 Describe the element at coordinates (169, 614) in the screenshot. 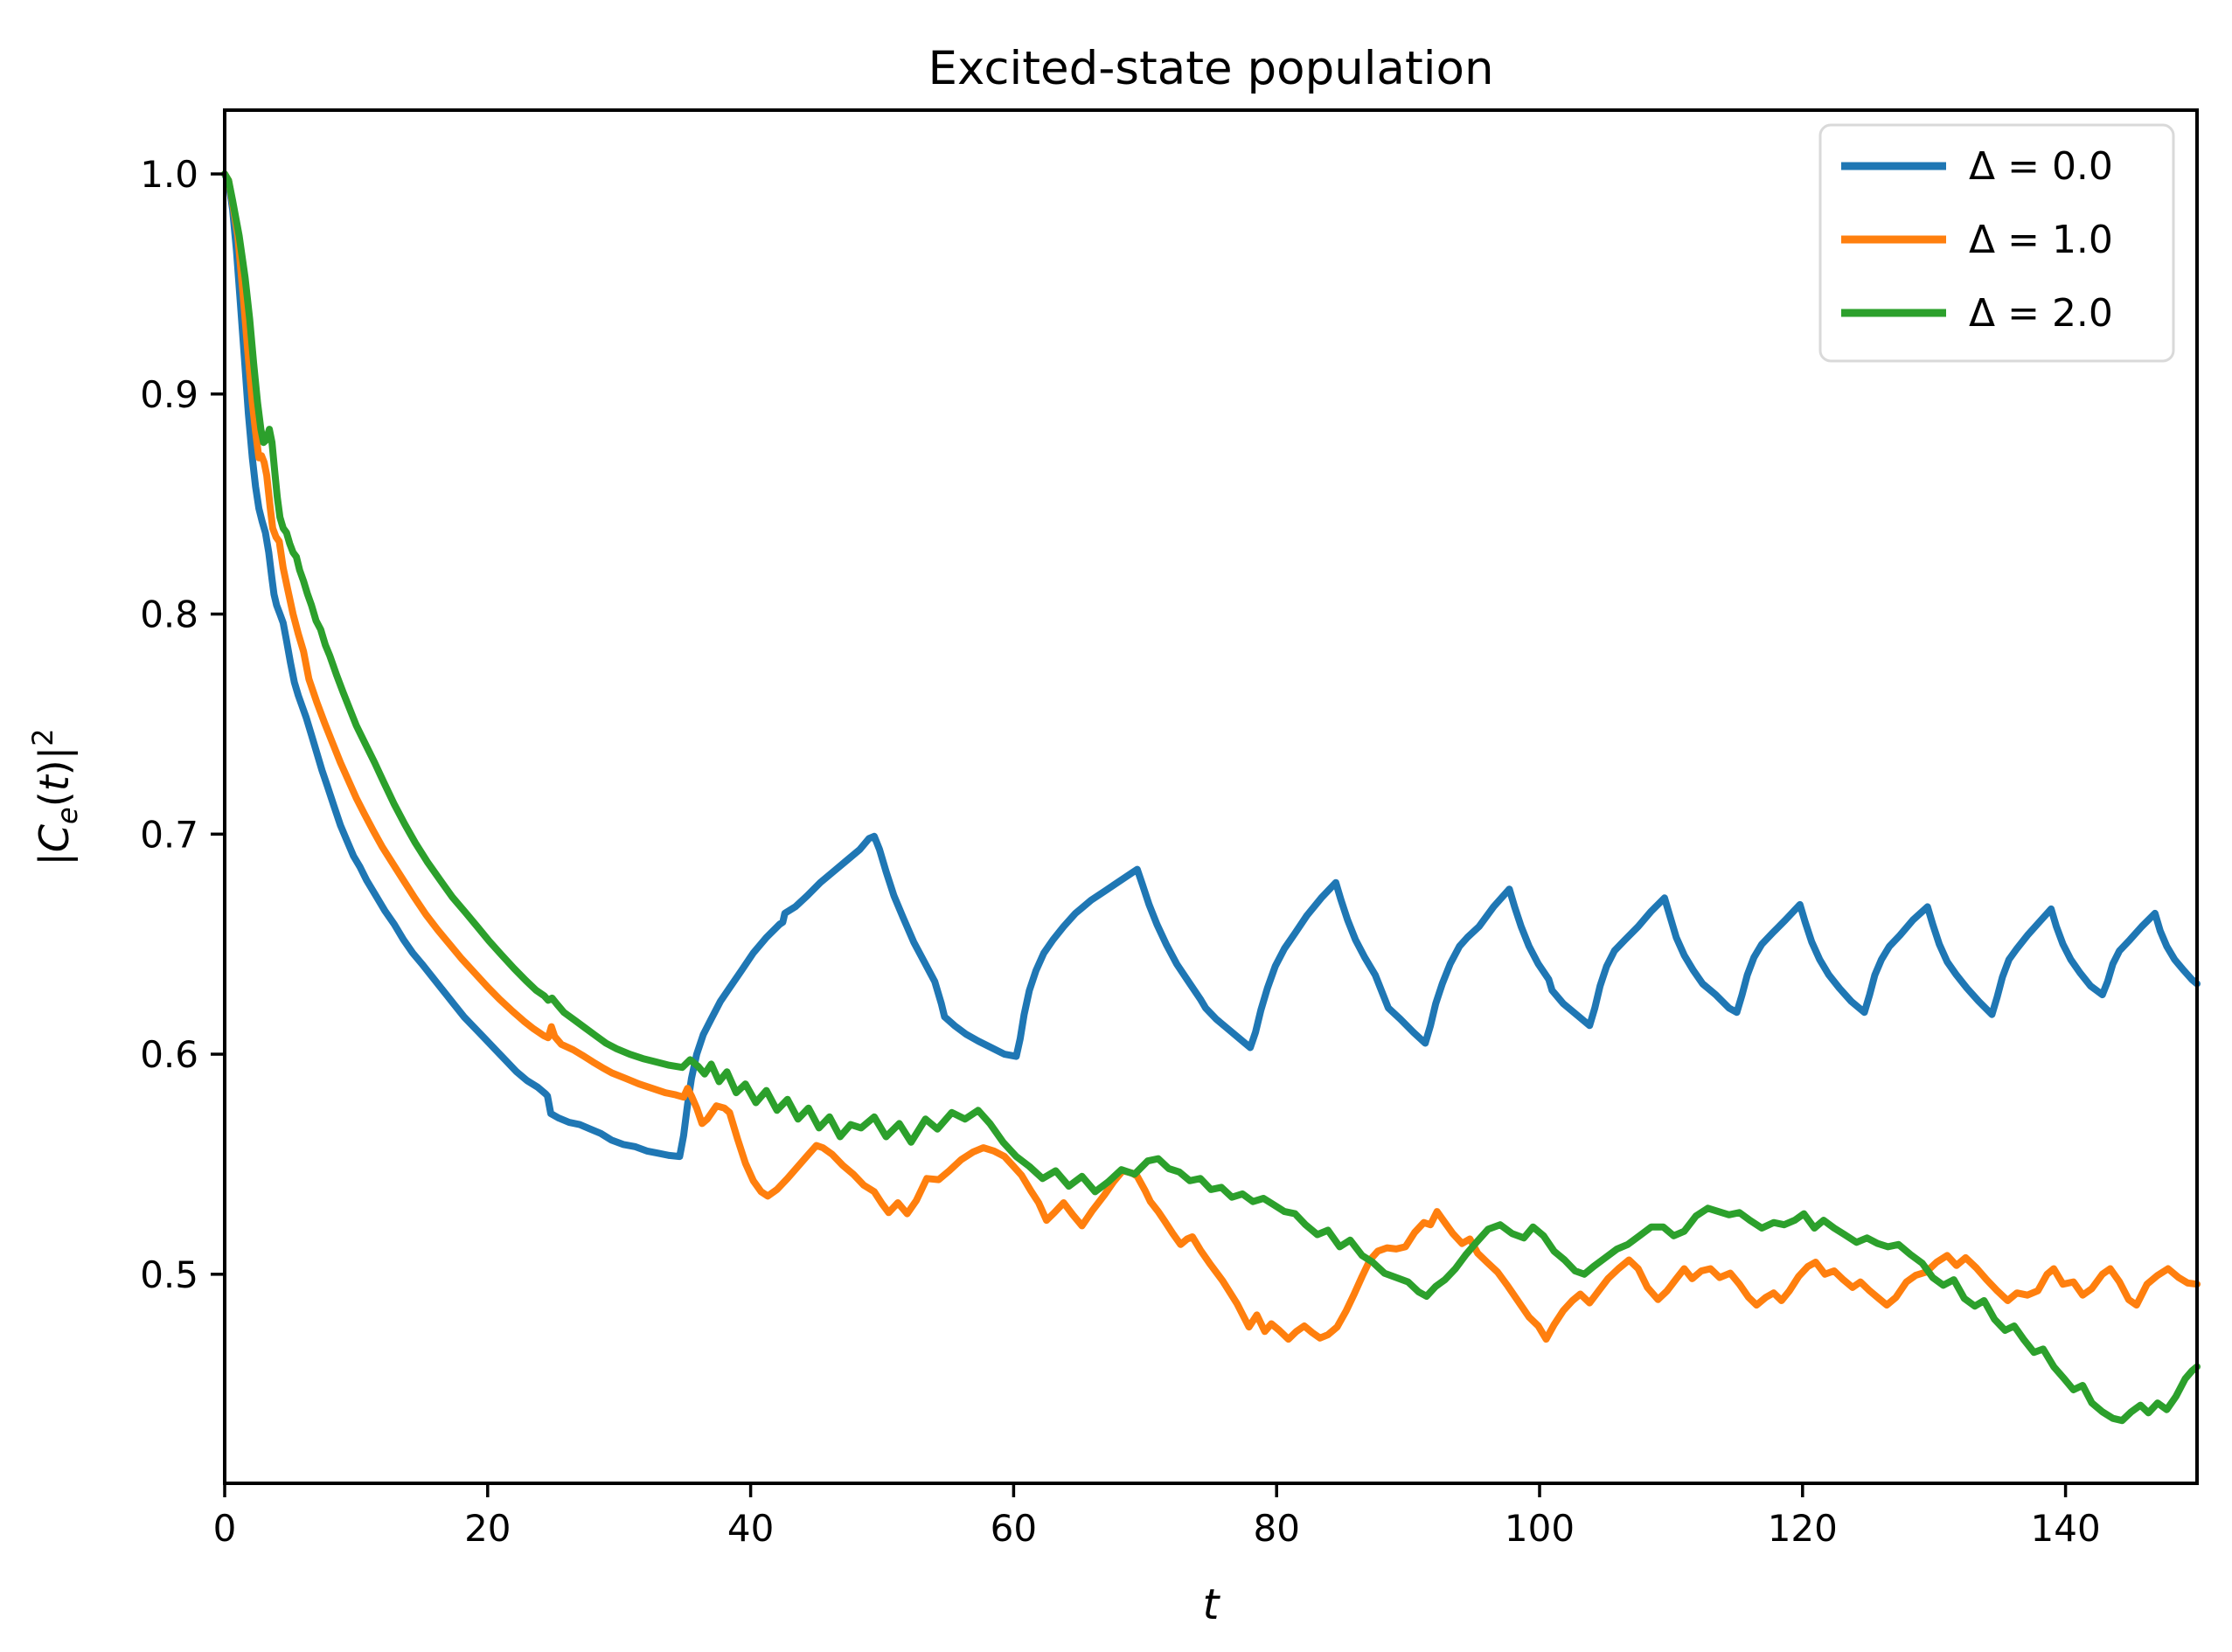

I see `y-tick-label: 0.8` at that location.